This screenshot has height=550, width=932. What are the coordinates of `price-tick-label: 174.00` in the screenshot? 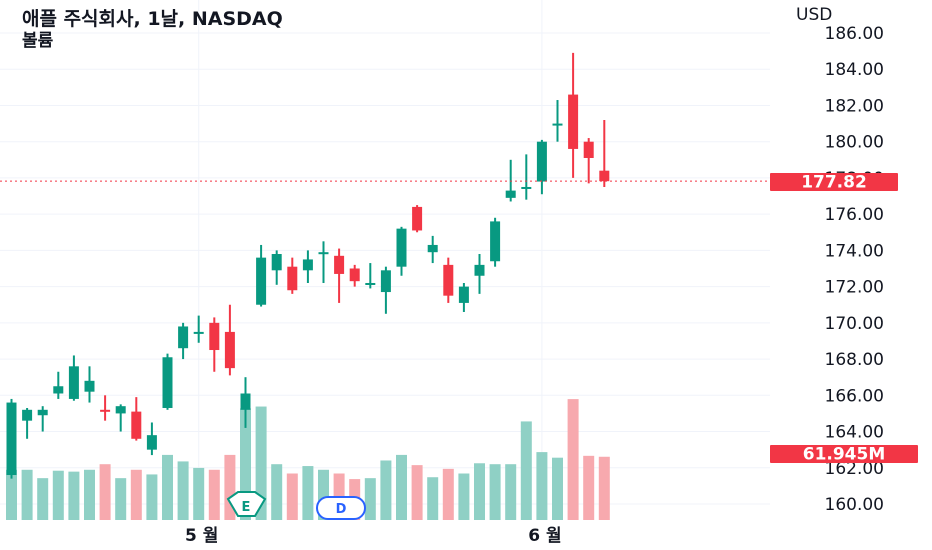 It's located at (854, 251).